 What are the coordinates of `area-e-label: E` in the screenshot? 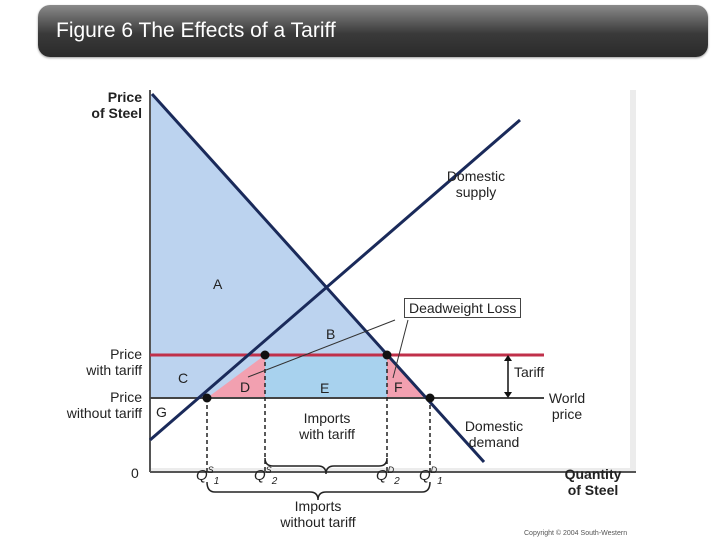 It's located at (325, 388).